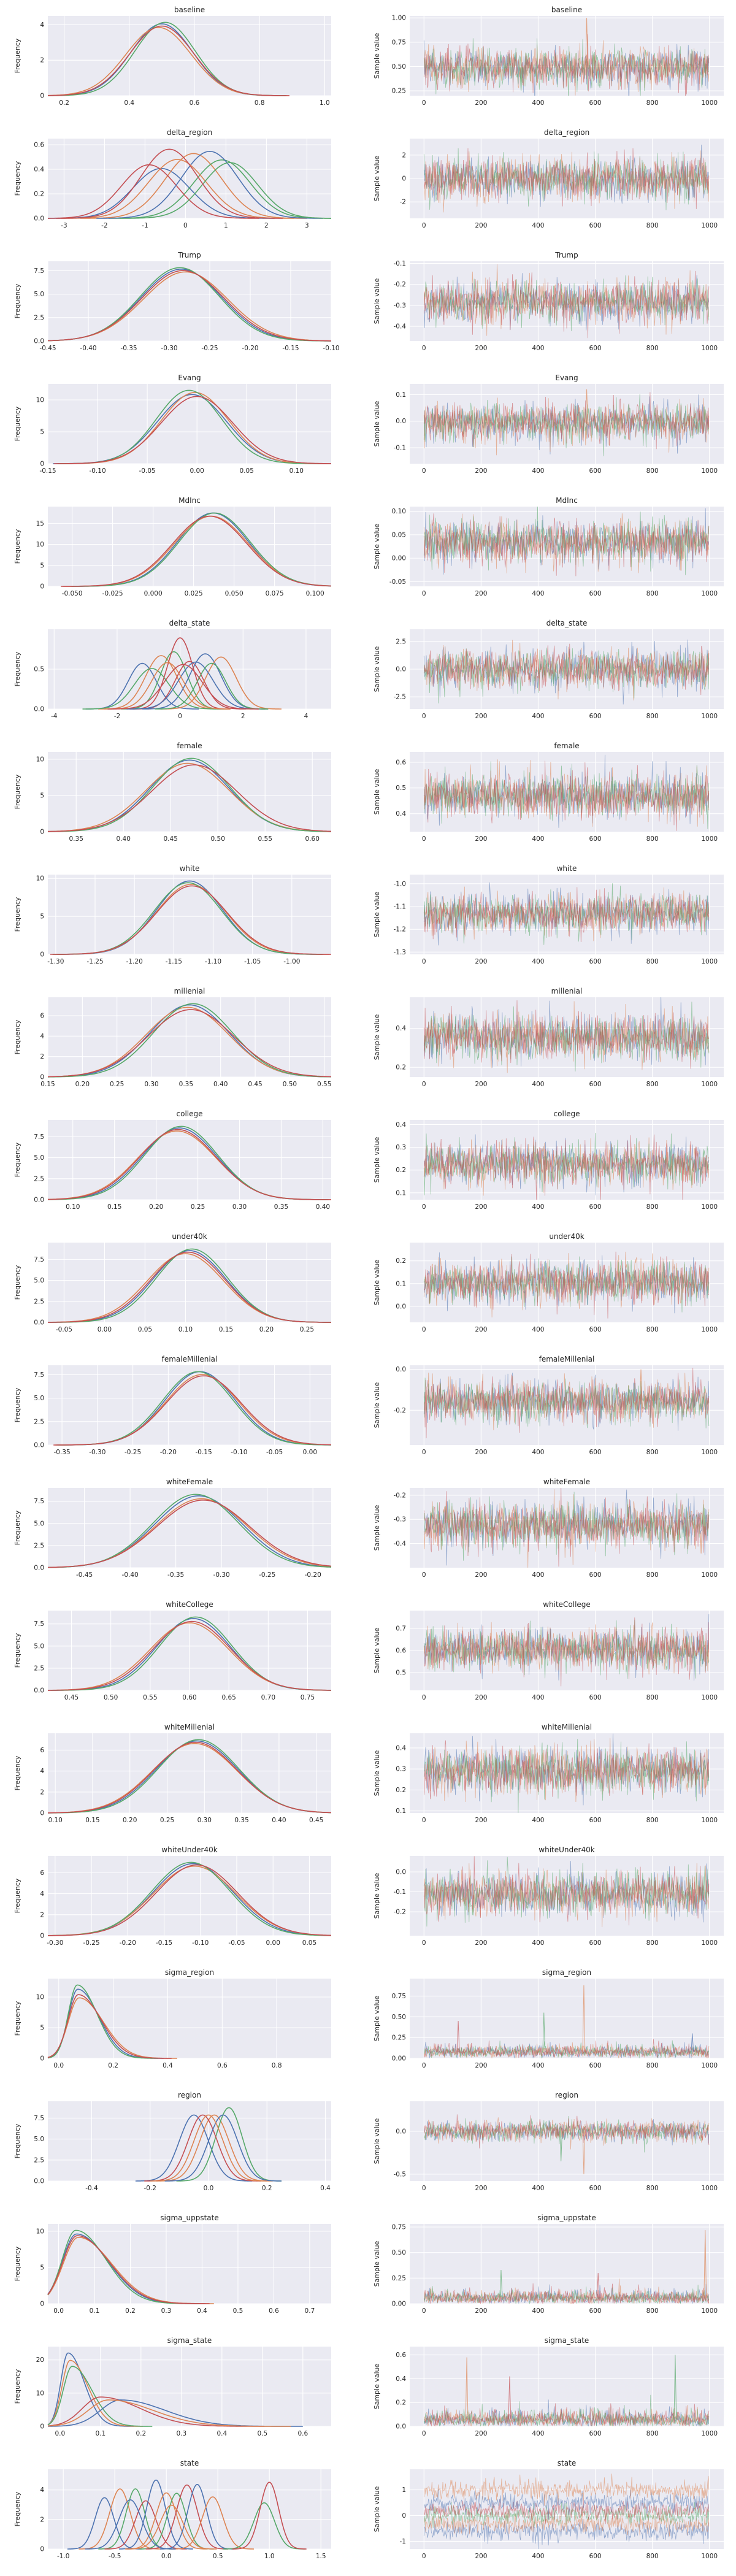 Image resolution: width=736 pixels, height=2576 pixels. Describe the element at coordinates (39, 194) in the screenshot. I see `y-tick-label: 0.2` at that location.